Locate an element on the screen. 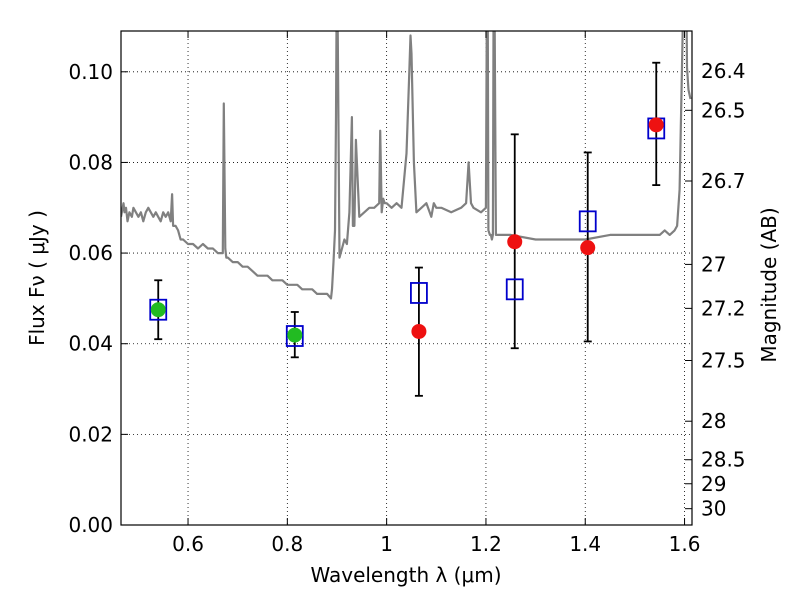  y2-tick-label: 27 is located at coordinates (713, 264).